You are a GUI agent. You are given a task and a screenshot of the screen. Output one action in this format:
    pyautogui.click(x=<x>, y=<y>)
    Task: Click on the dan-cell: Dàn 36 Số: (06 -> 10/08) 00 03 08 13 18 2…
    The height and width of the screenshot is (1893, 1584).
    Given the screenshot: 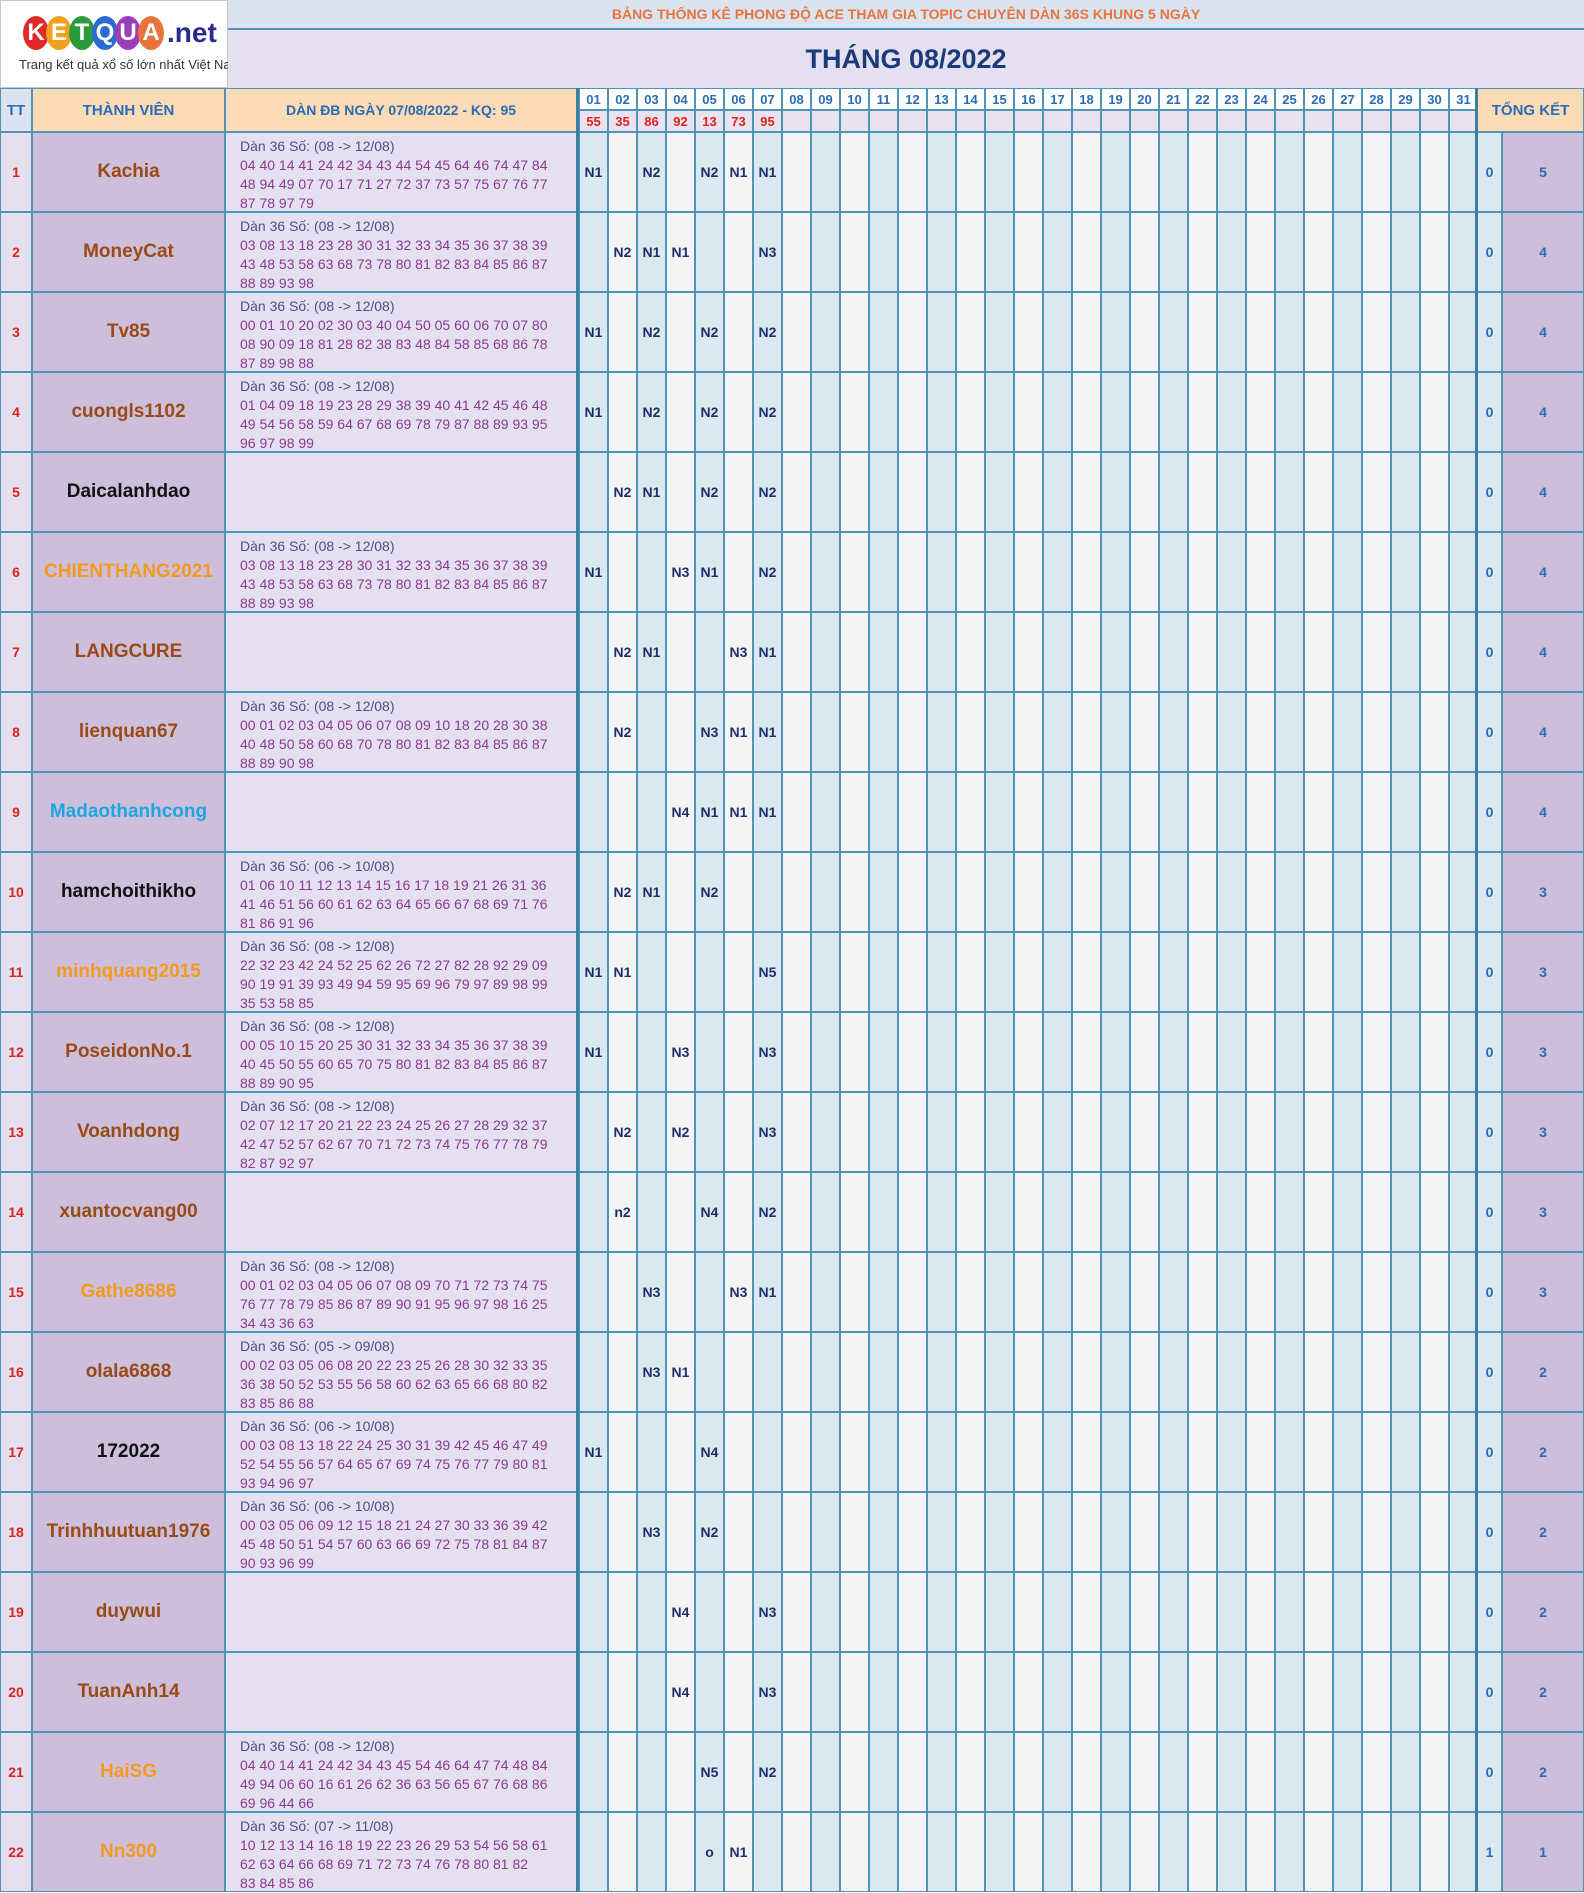 What is the action you would take?
    pyautogui.click(x=401, y=1452)
    